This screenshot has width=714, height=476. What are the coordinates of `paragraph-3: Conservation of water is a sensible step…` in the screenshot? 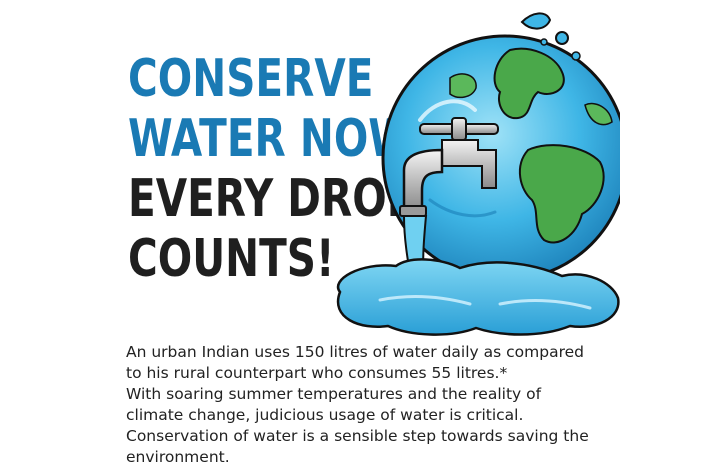 It's located at (357, 446).